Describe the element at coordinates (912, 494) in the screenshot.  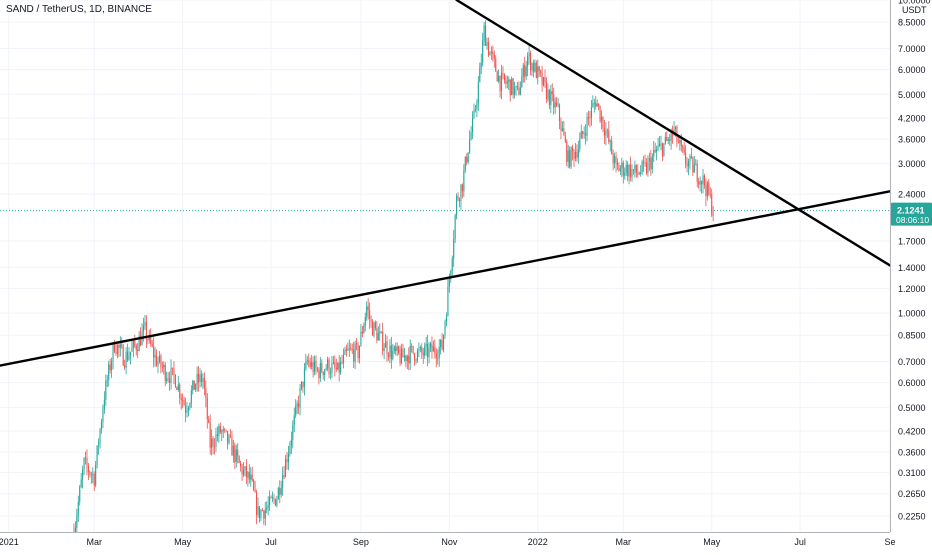
I see `price-tick-label: 0.2650` at that location.